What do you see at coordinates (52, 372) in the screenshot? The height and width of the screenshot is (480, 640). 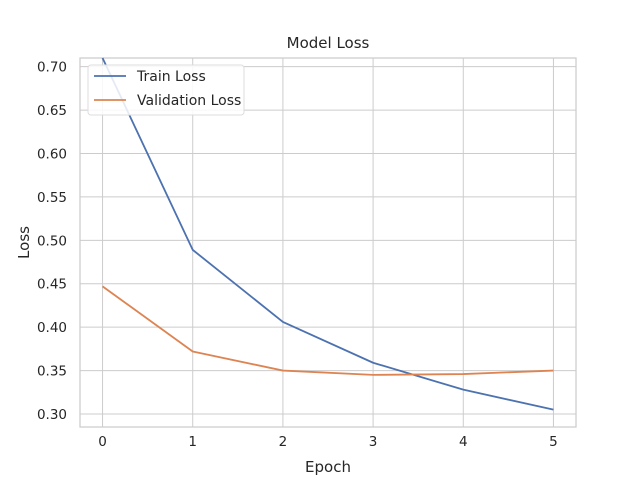 I see `y-tick-label: 0.35` at bounding box center [52, 372].